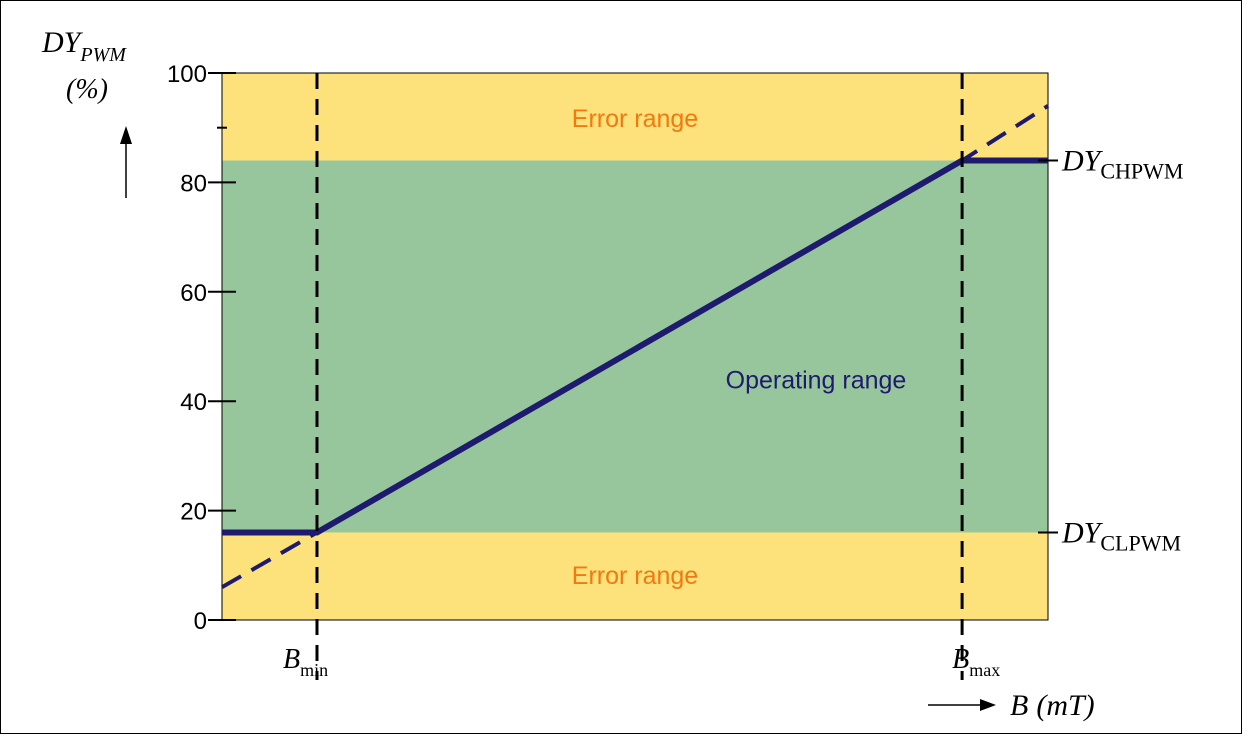  I want to click on error-band-top, so click(635, 117).